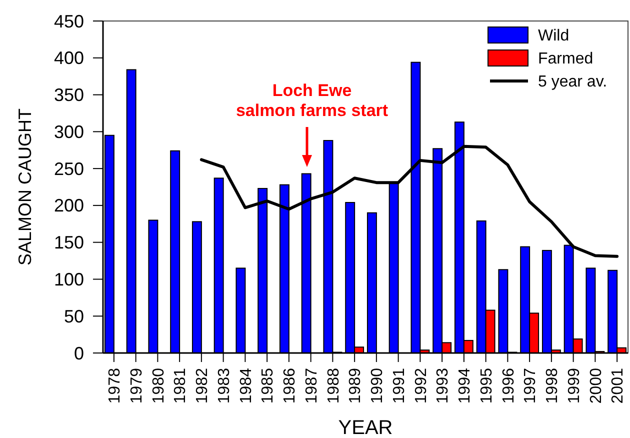  Describe the element at coordinates (246, 386) in the screenshot. I see `x-tick-label: 1984` at that location.